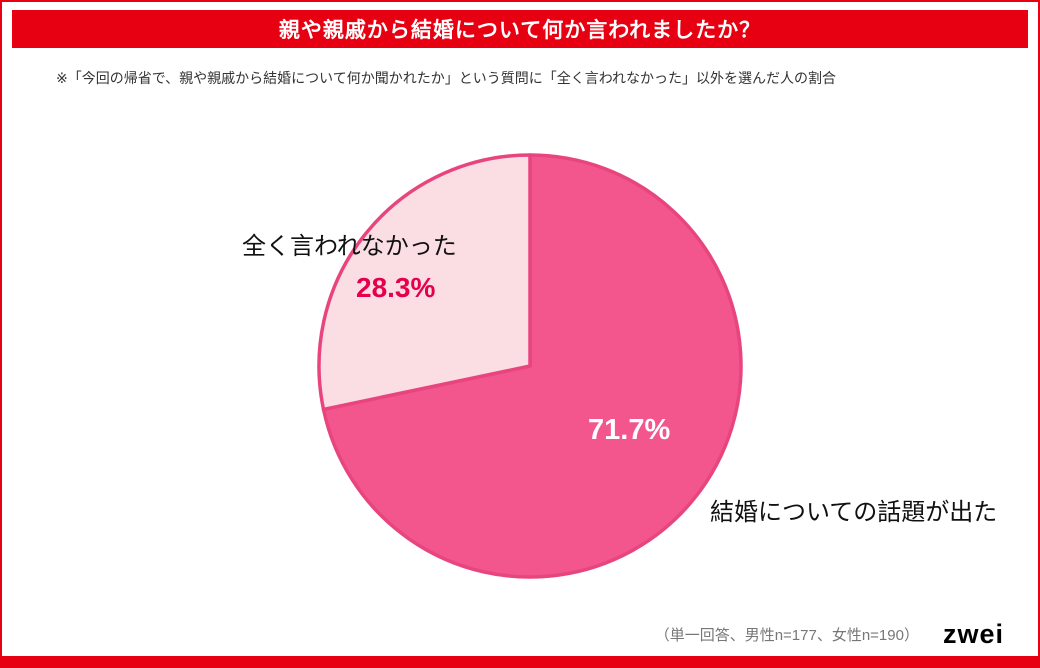  Describe the element at coordinates (786, 635) in the screenshot. I see `sample-size-note: （単一回答、男性n=177、女性n=190）` at that location.